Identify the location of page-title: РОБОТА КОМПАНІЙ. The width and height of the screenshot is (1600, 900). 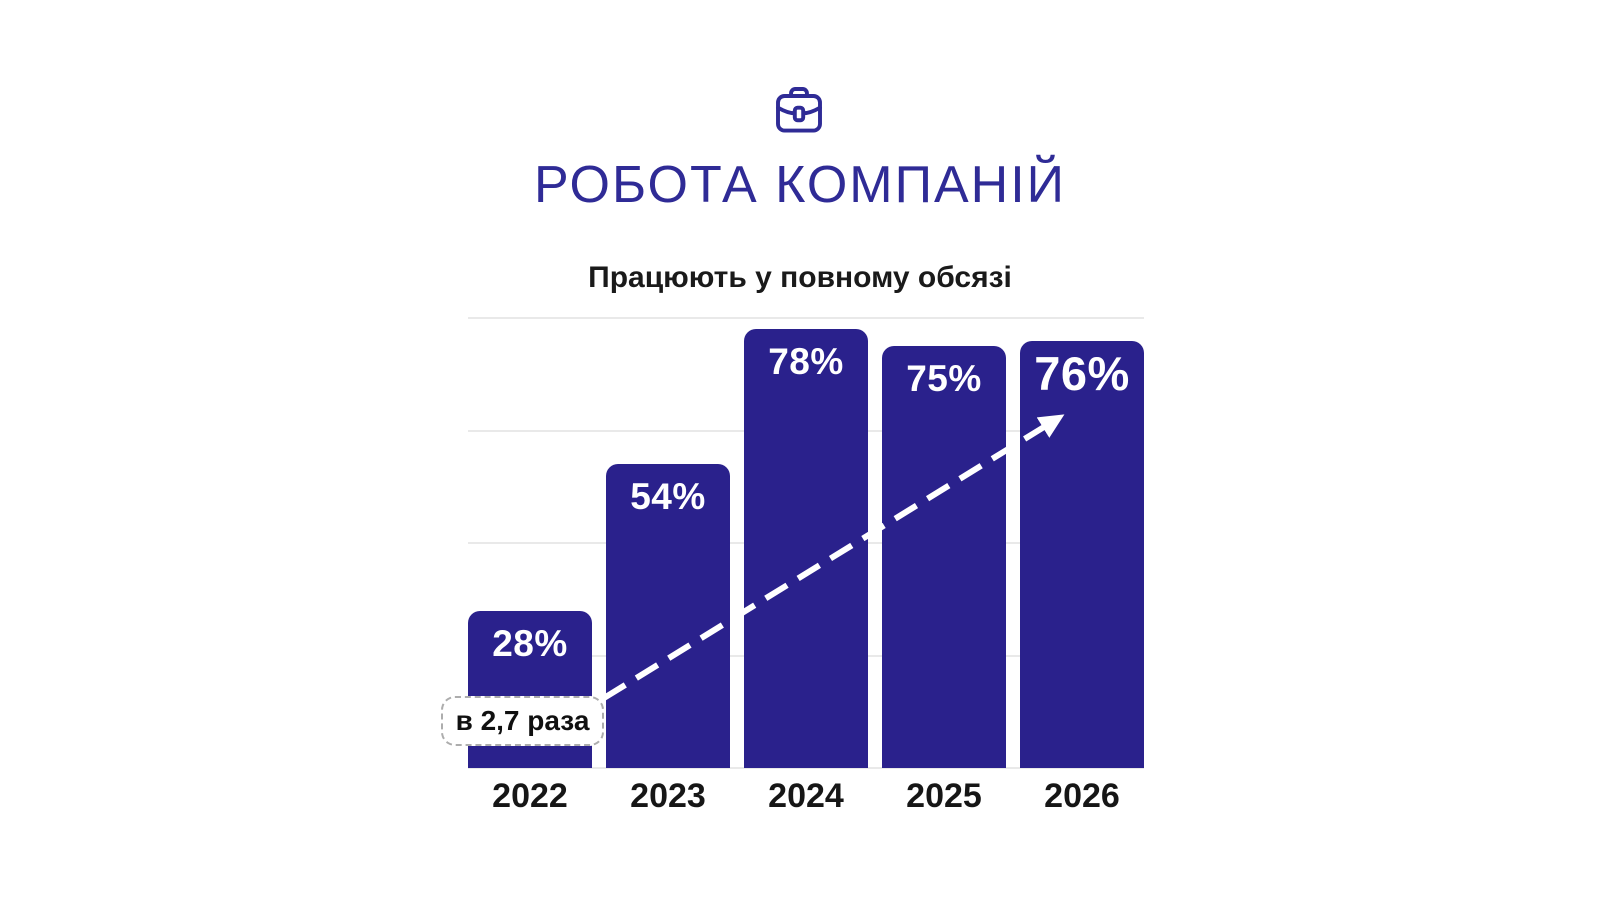
(800, 185).